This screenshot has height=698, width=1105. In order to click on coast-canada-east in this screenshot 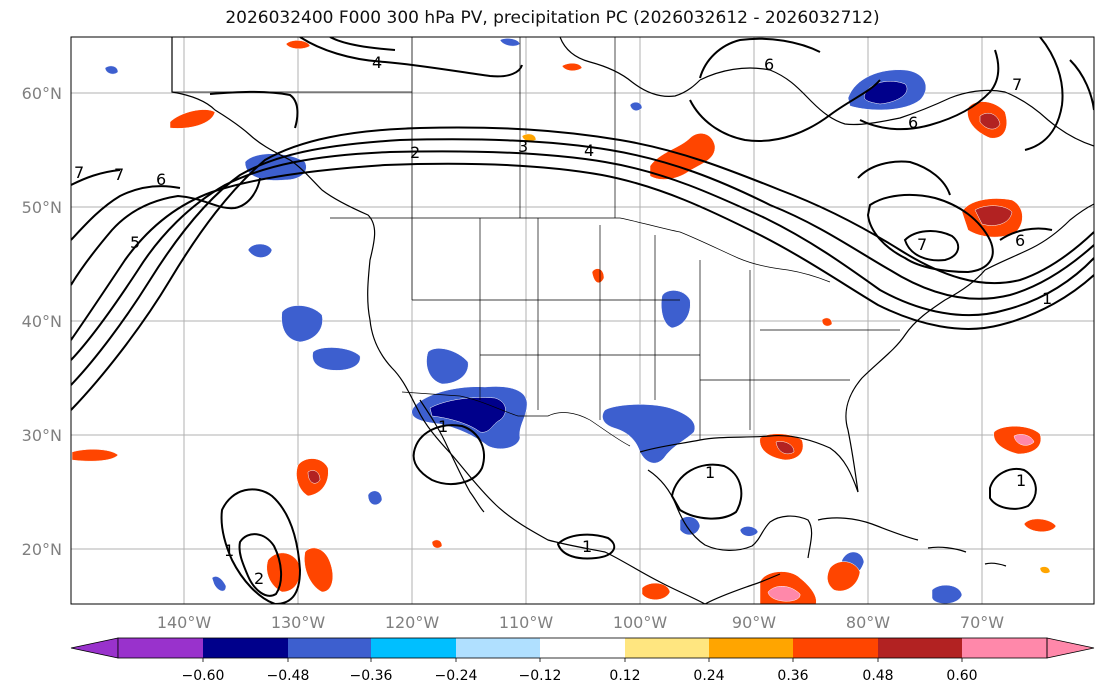, I will do `click(1039, 237)`.